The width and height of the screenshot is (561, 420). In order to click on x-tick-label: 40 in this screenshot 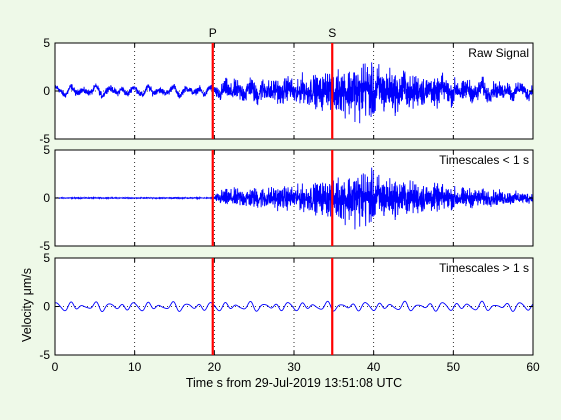, I will do `click(374, 367)`.